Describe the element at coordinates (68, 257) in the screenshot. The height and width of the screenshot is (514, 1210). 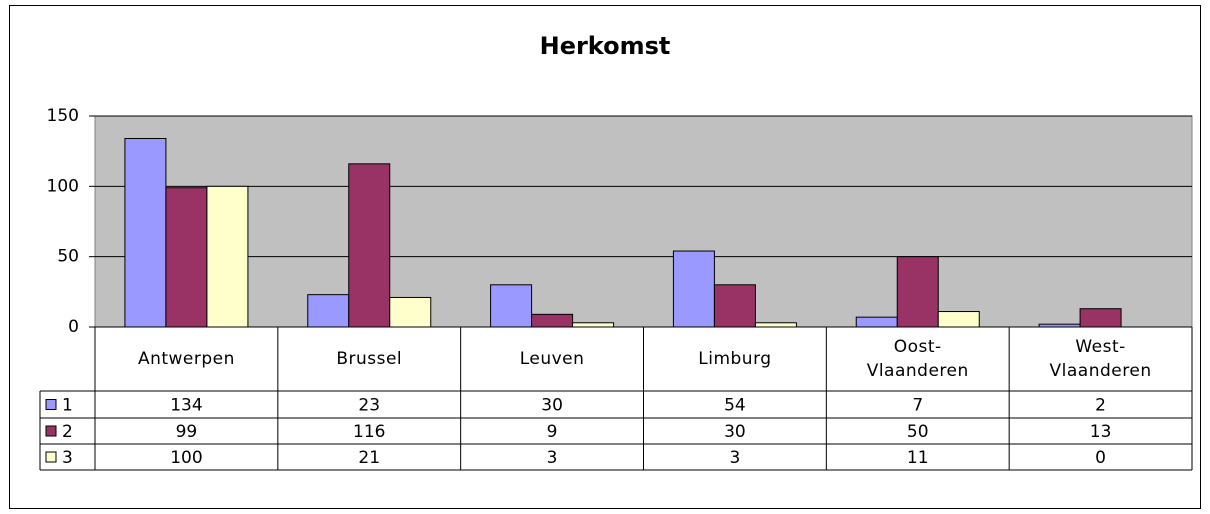
I see `y-tick-label: 50` at that location.